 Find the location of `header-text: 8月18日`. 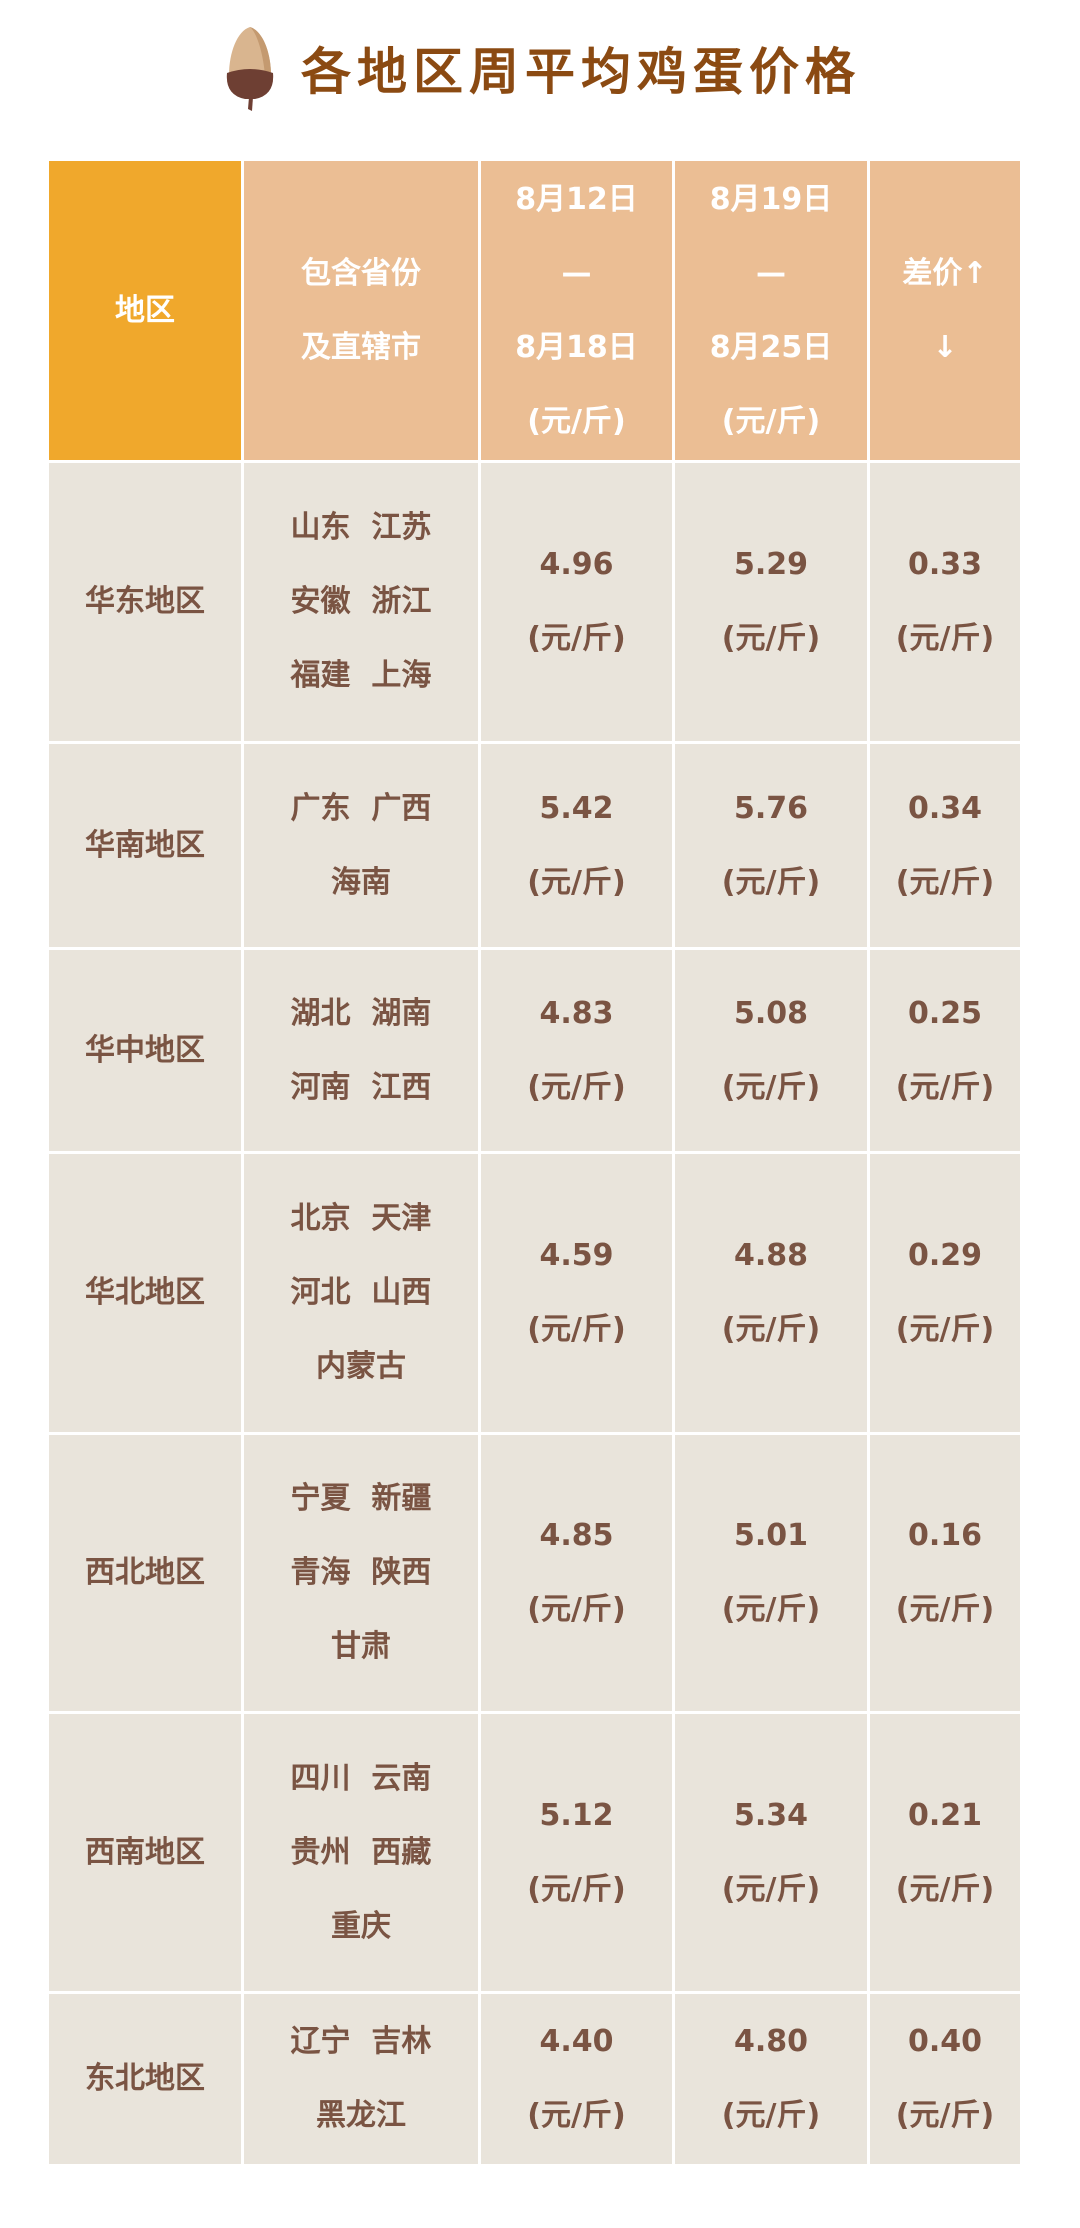

header-text: 8月18日 is located at coordinates (576, 347).